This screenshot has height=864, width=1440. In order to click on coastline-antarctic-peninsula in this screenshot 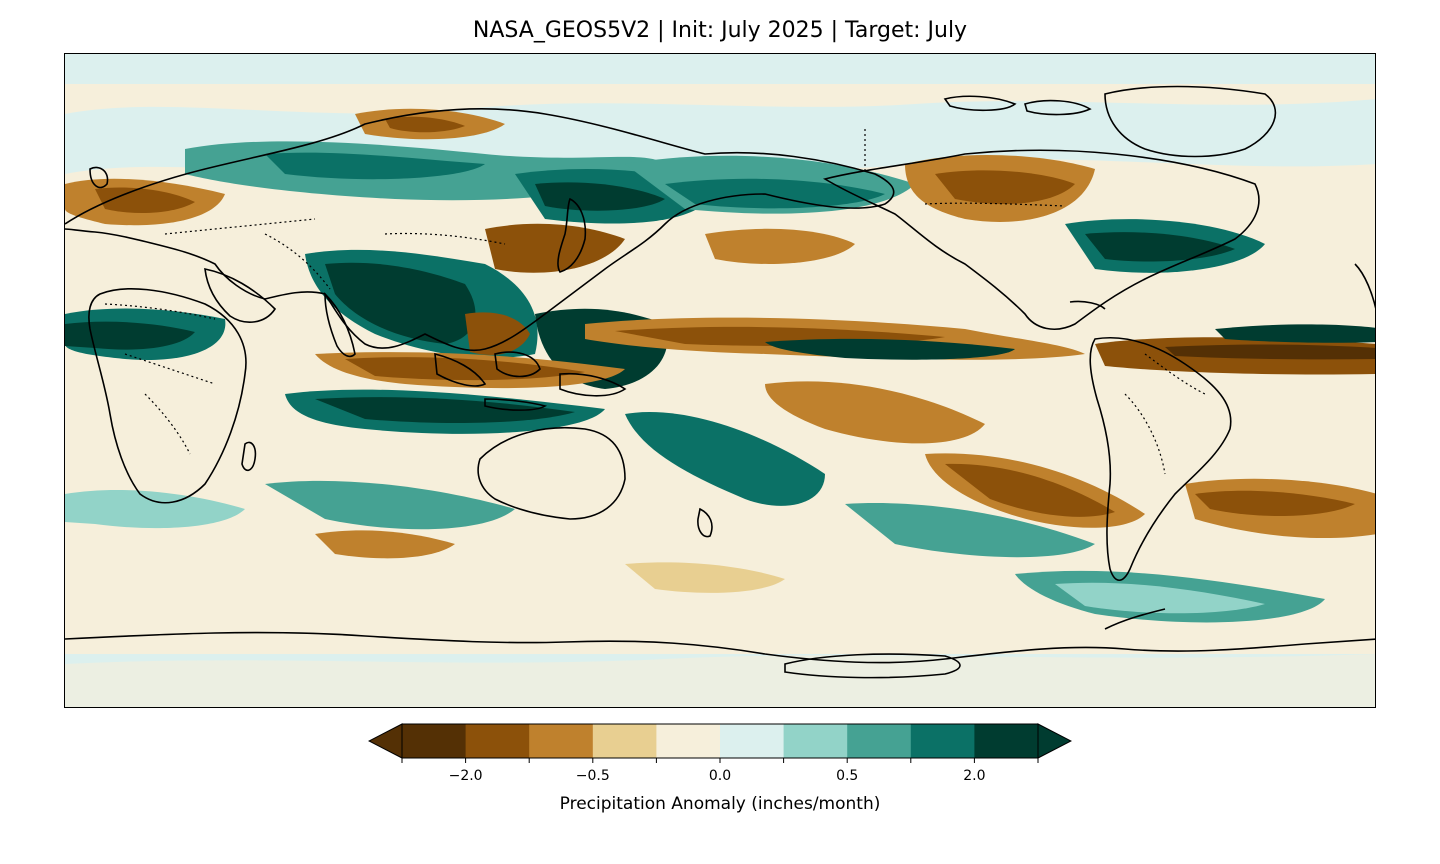, I will do `click(1135, 619)`.